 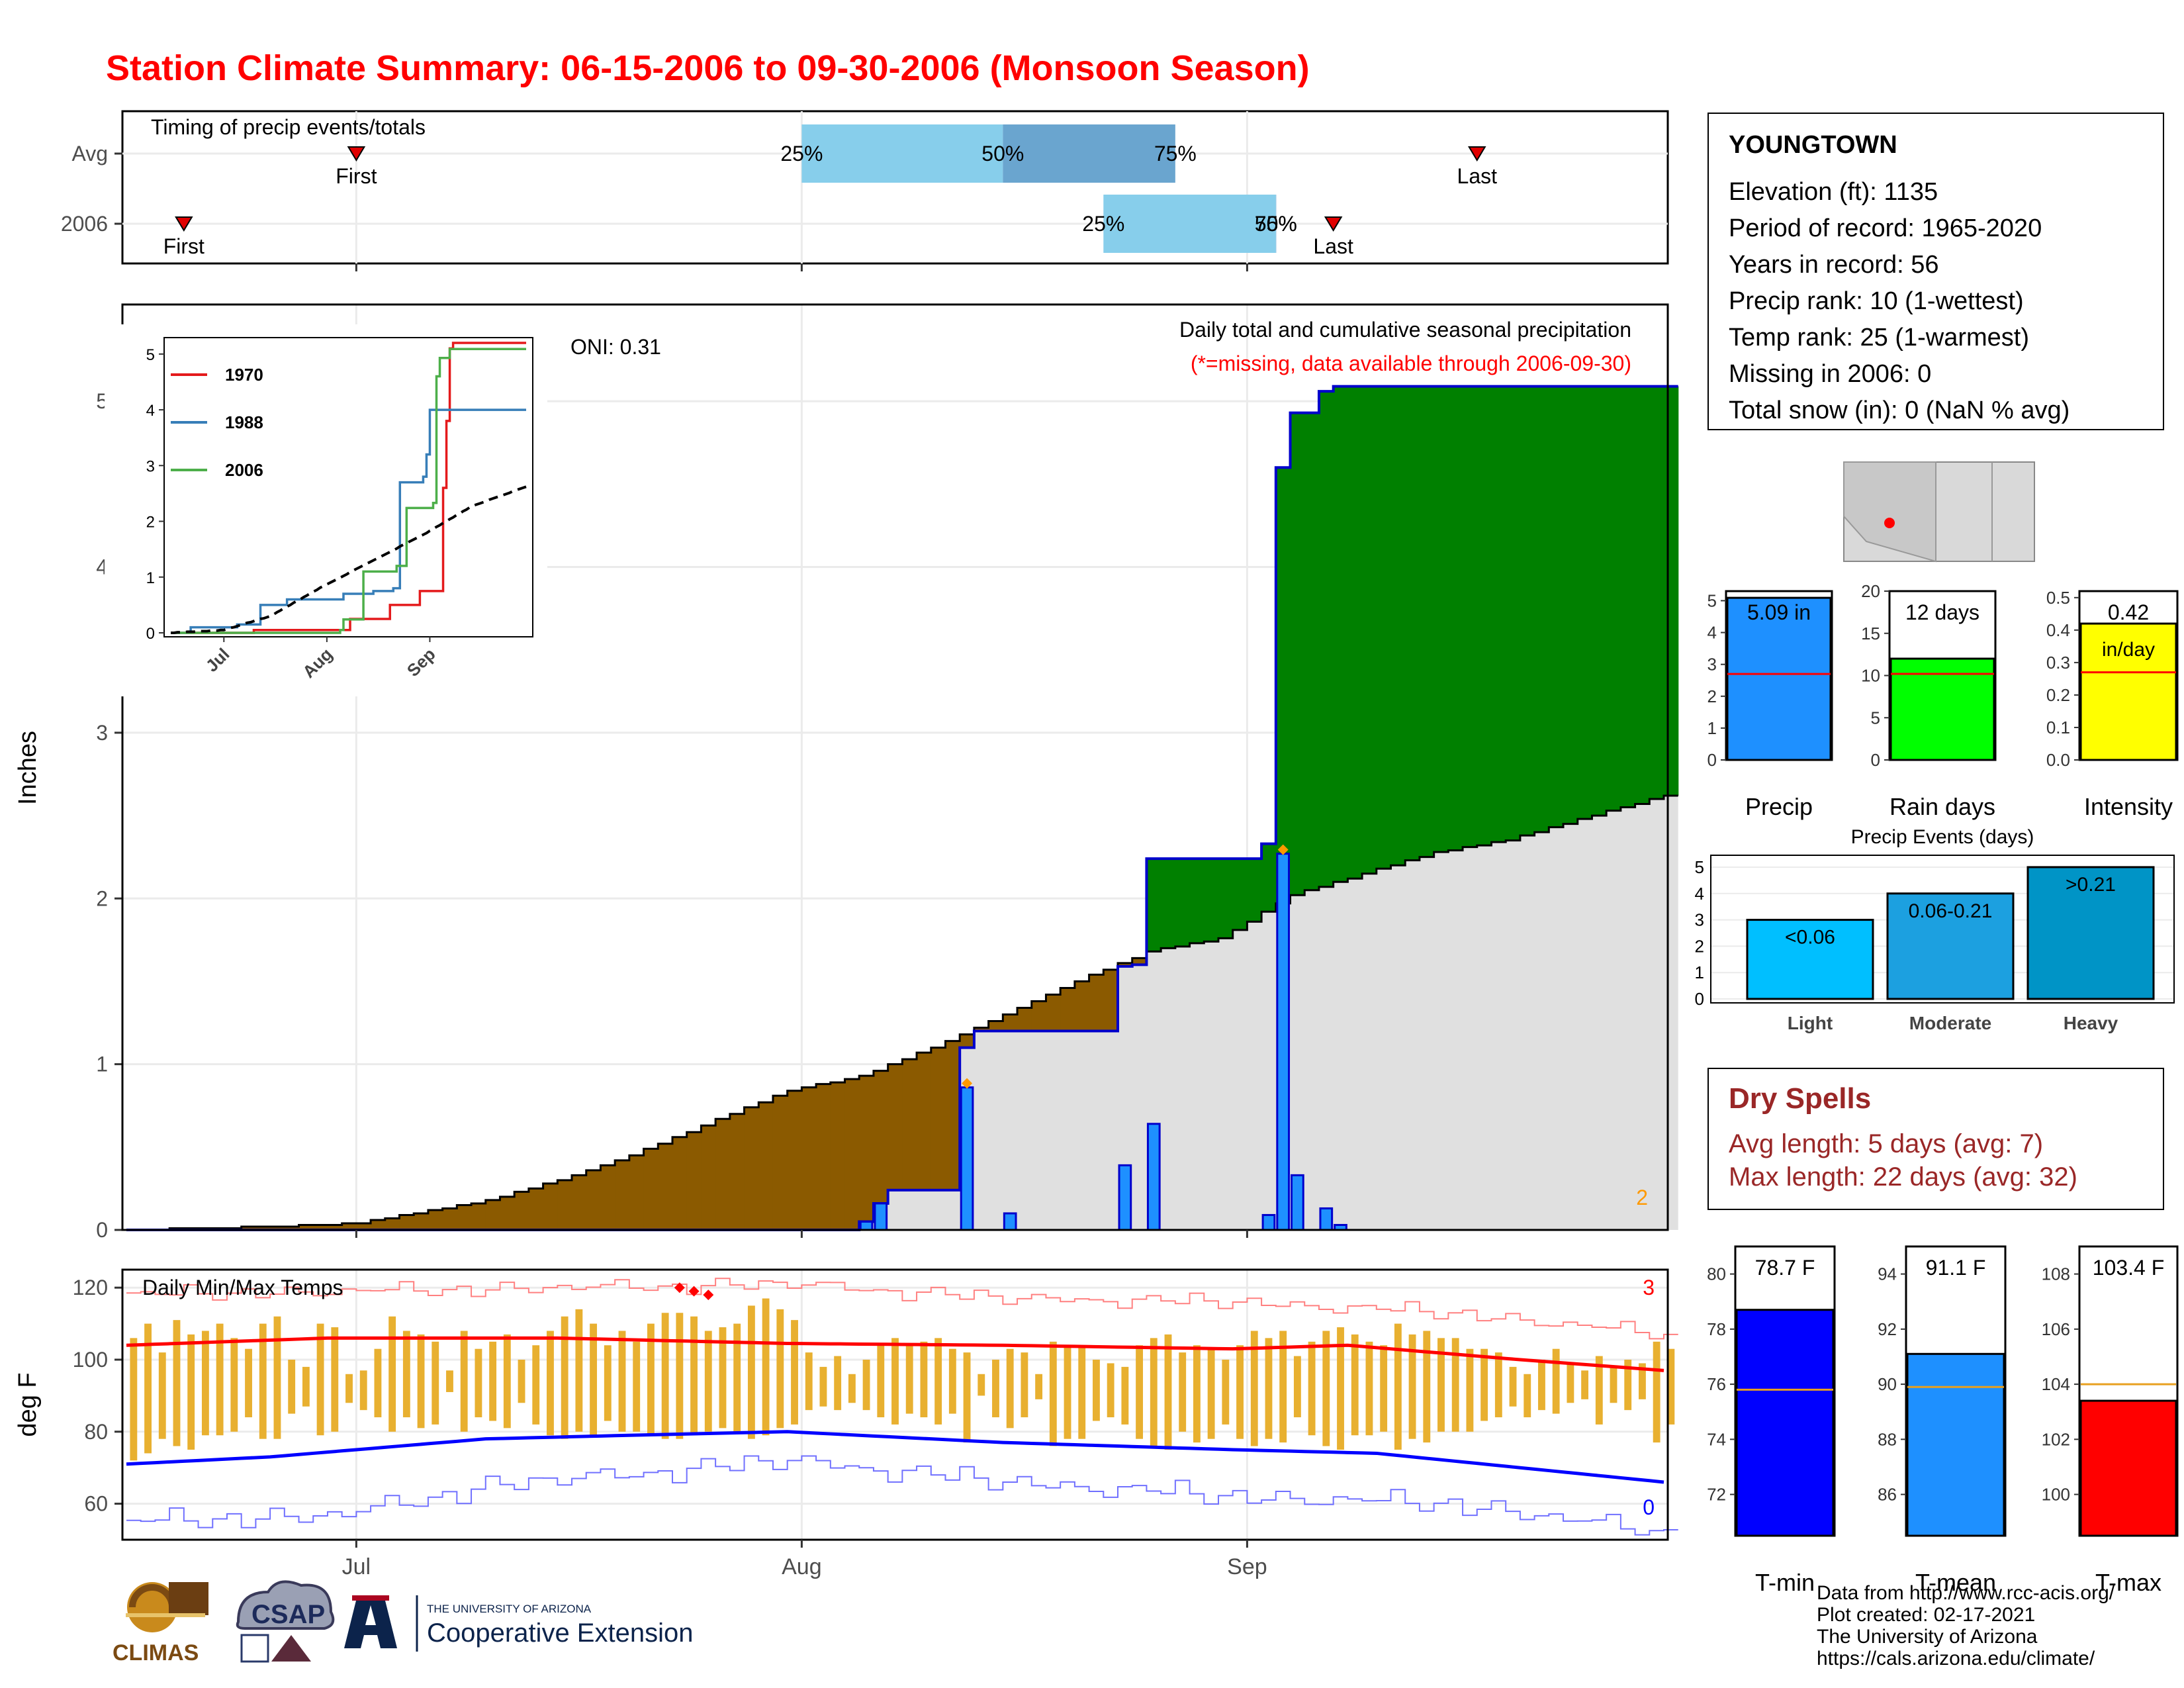 What do you see at coordinates (242, 1287) in the screenshot?
I see `temp-panel-title: Daily Min/Max Temps` at bounding box center [242, 1287].